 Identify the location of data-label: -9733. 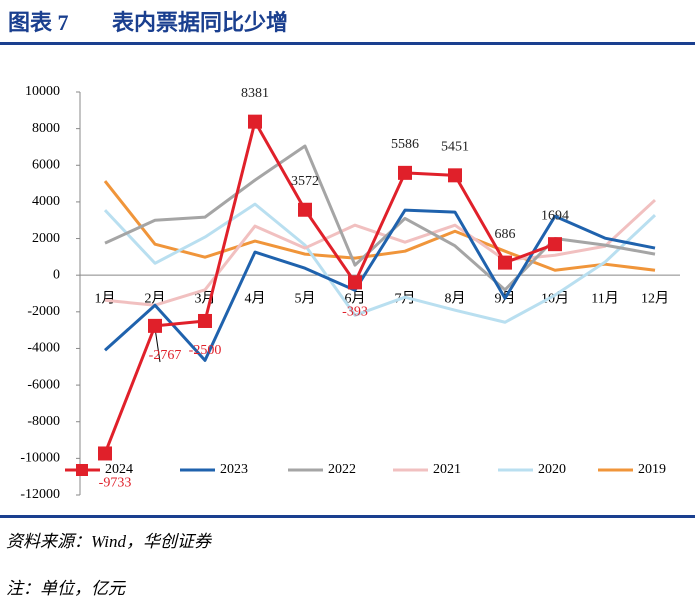
(115, 483).